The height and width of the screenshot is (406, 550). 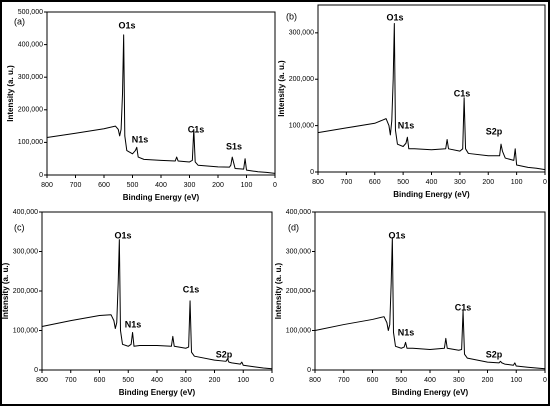 I want to click on panel-label: (c), so click(x=19, y=227).